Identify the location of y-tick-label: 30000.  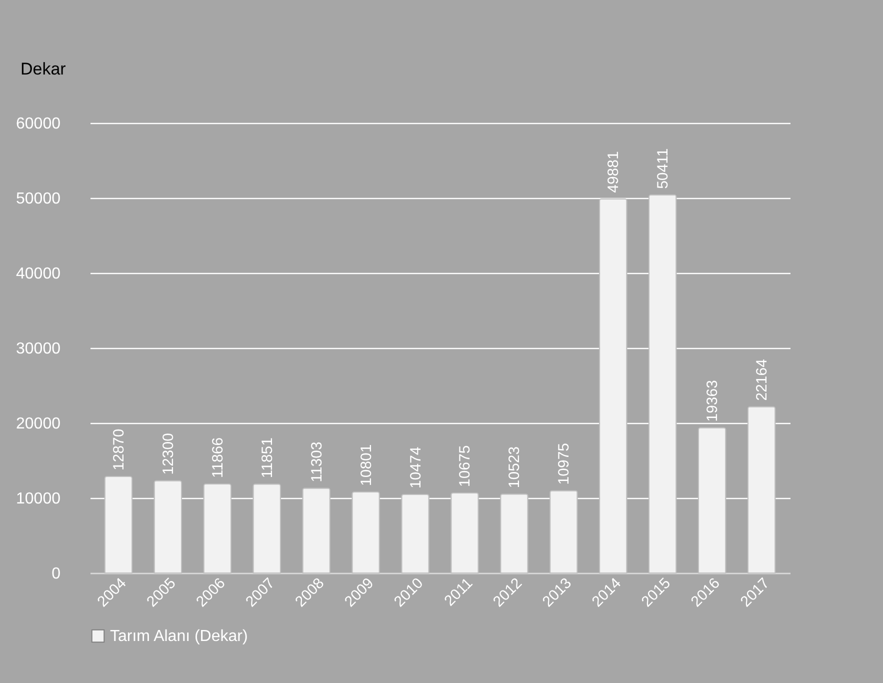
(38, 349).